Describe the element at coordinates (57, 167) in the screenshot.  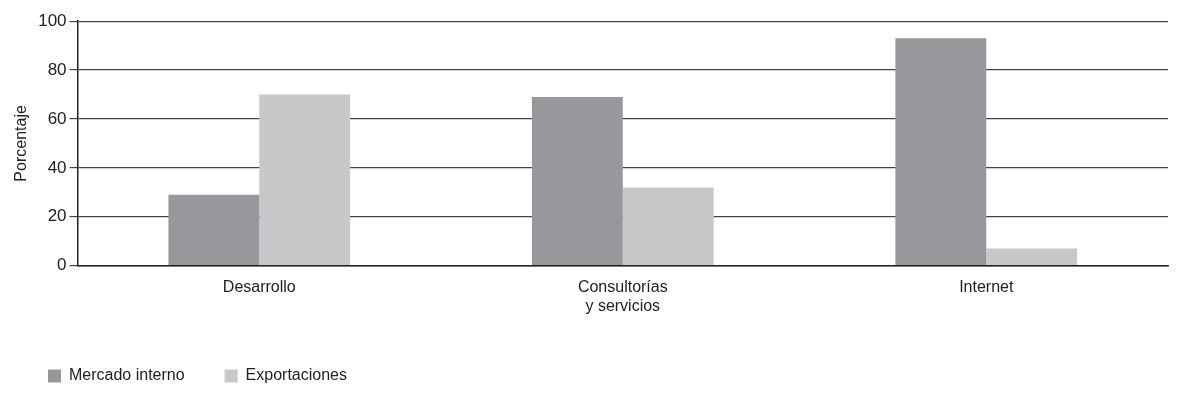
I see `y-tick-label: 40` at that location.